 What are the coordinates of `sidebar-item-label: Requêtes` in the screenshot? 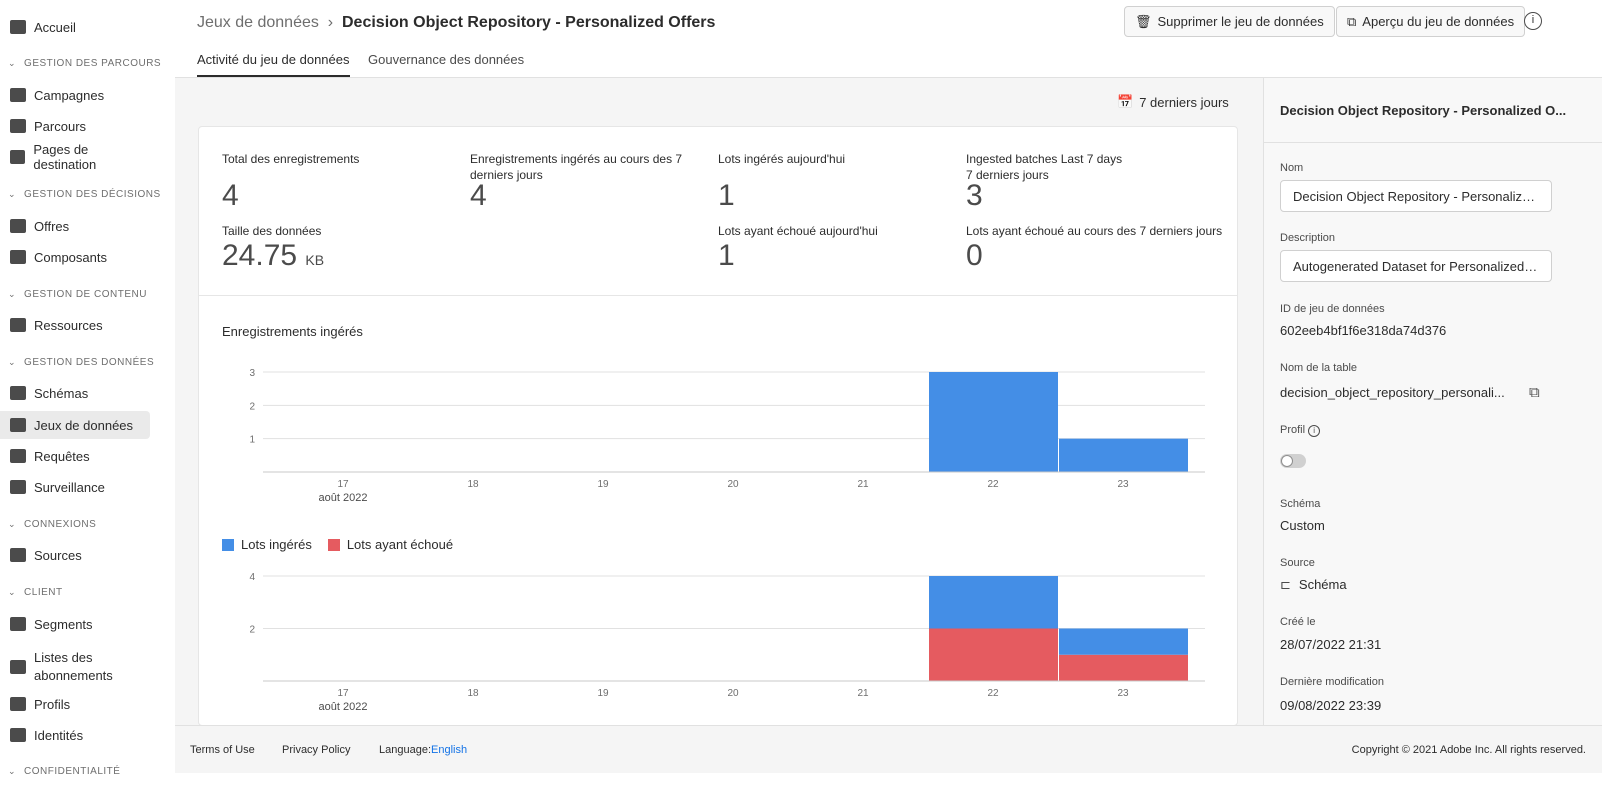 It's located at (62, 456).